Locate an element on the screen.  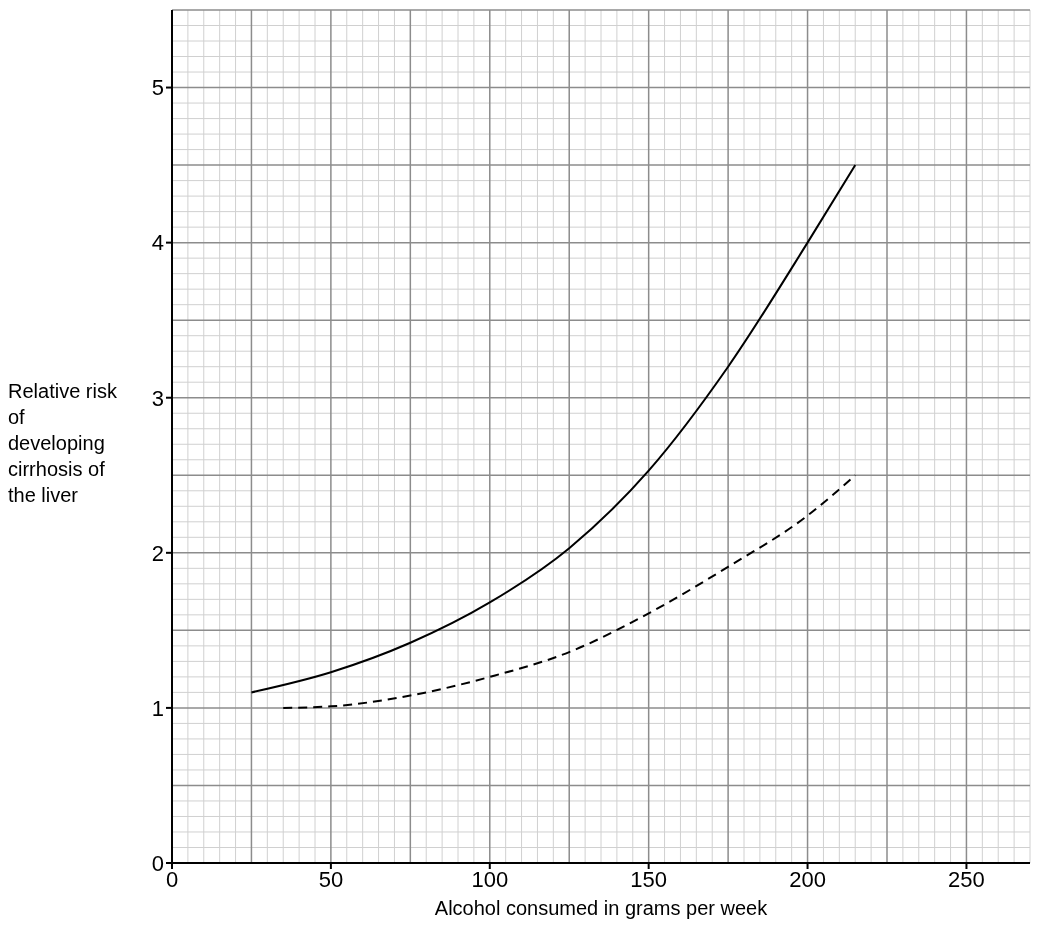
y-tick-label: 2 is located at coordinates (157, 553).